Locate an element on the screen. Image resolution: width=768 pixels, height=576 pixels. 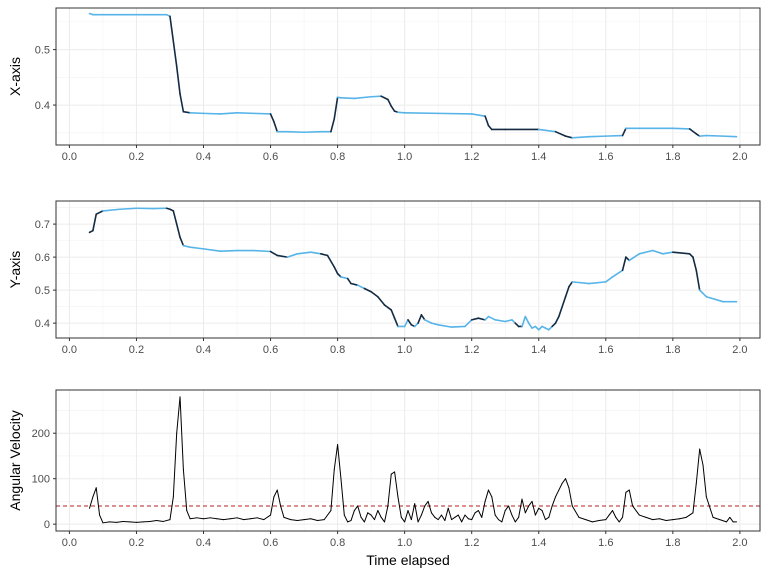
y-tick-label: 0.4 is located at coordinates (42, 324).